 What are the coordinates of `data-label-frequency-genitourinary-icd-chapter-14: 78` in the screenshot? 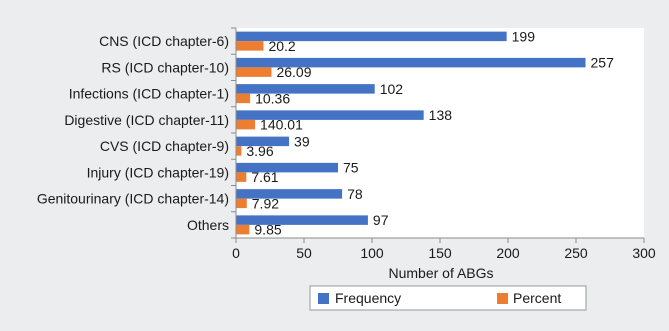 It's located at (355, 194).